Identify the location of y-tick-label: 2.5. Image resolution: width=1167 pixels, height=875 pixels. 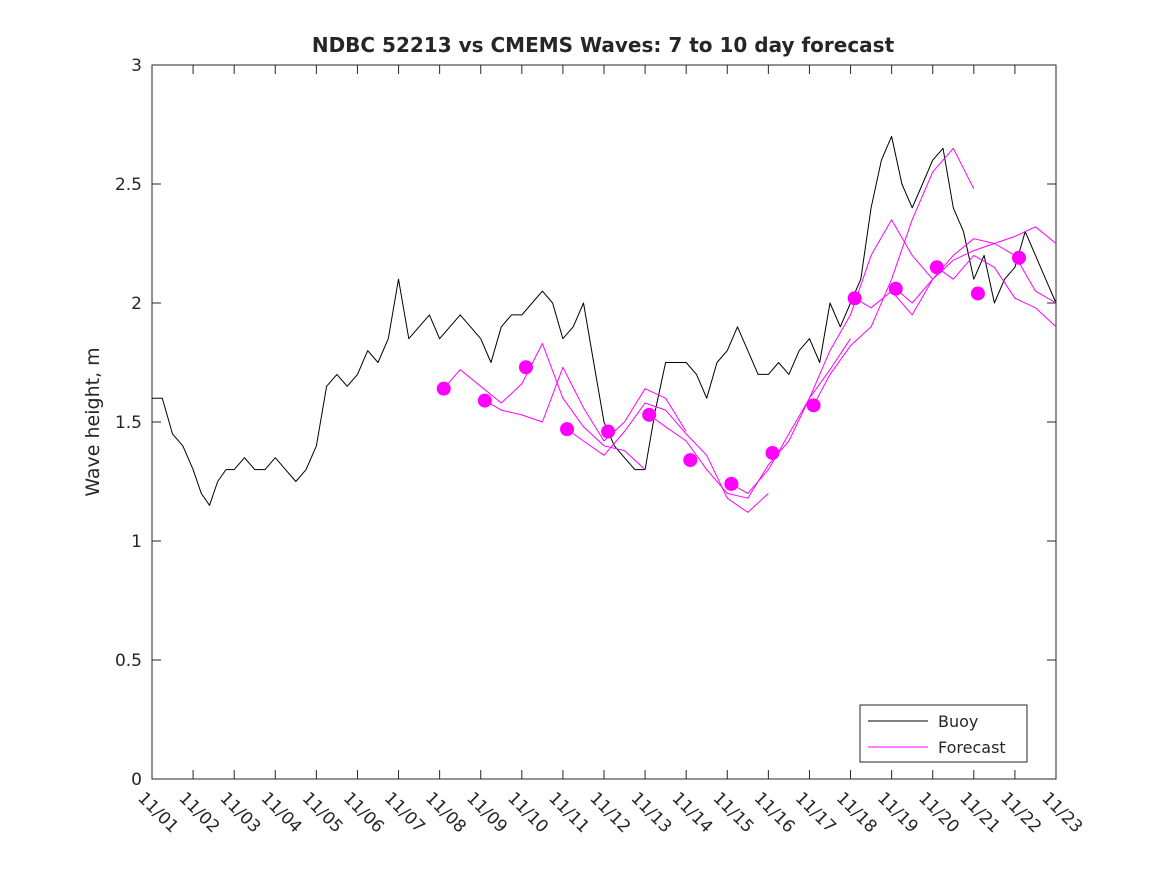
(128, 185).